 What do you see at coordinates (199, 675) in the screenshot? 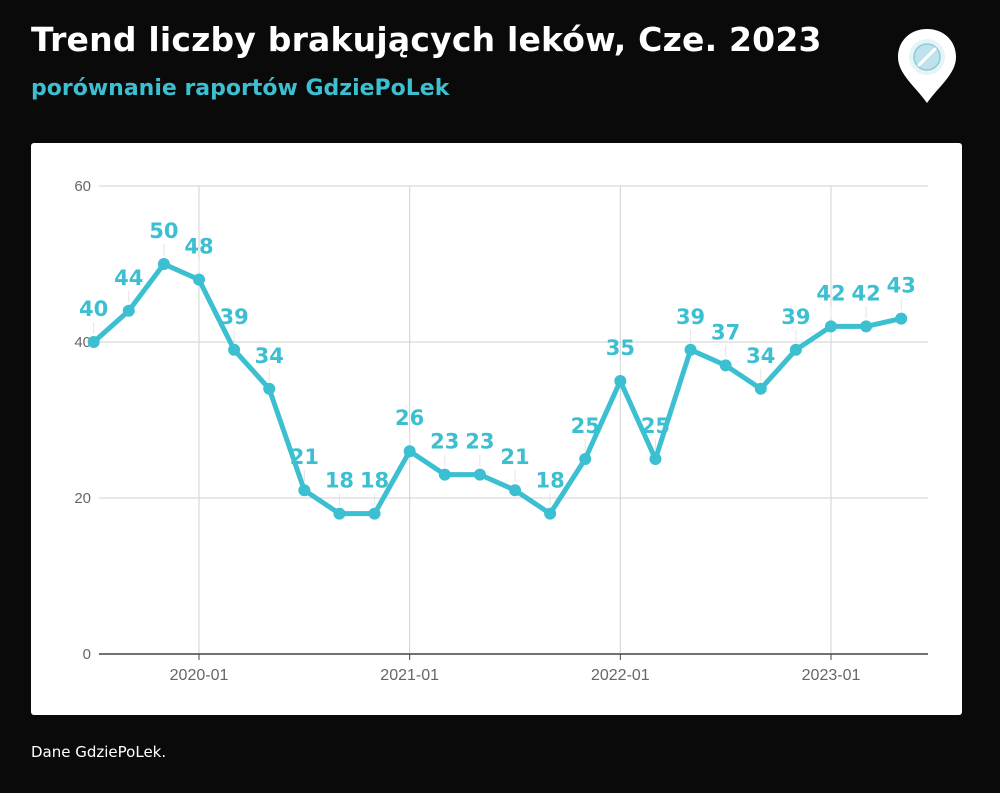
I see `x-tick-label: 2020-01` at bounding box center [199, 675].